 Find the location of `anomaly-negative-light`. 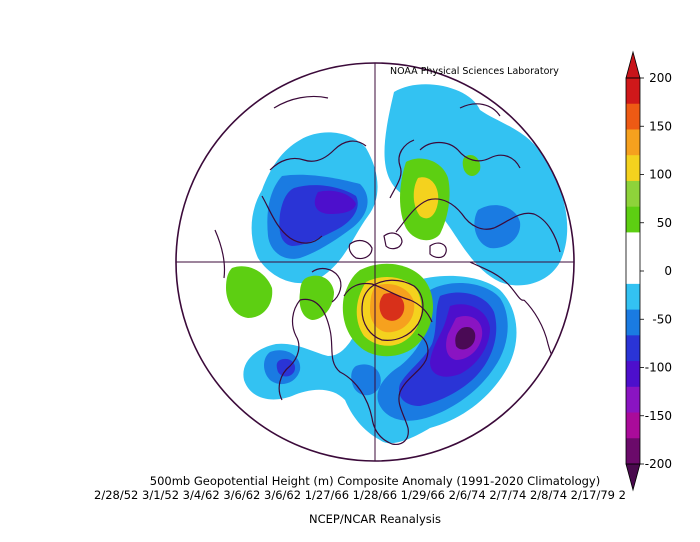

anomaly-negative-light is located at coordinates (476, 185).